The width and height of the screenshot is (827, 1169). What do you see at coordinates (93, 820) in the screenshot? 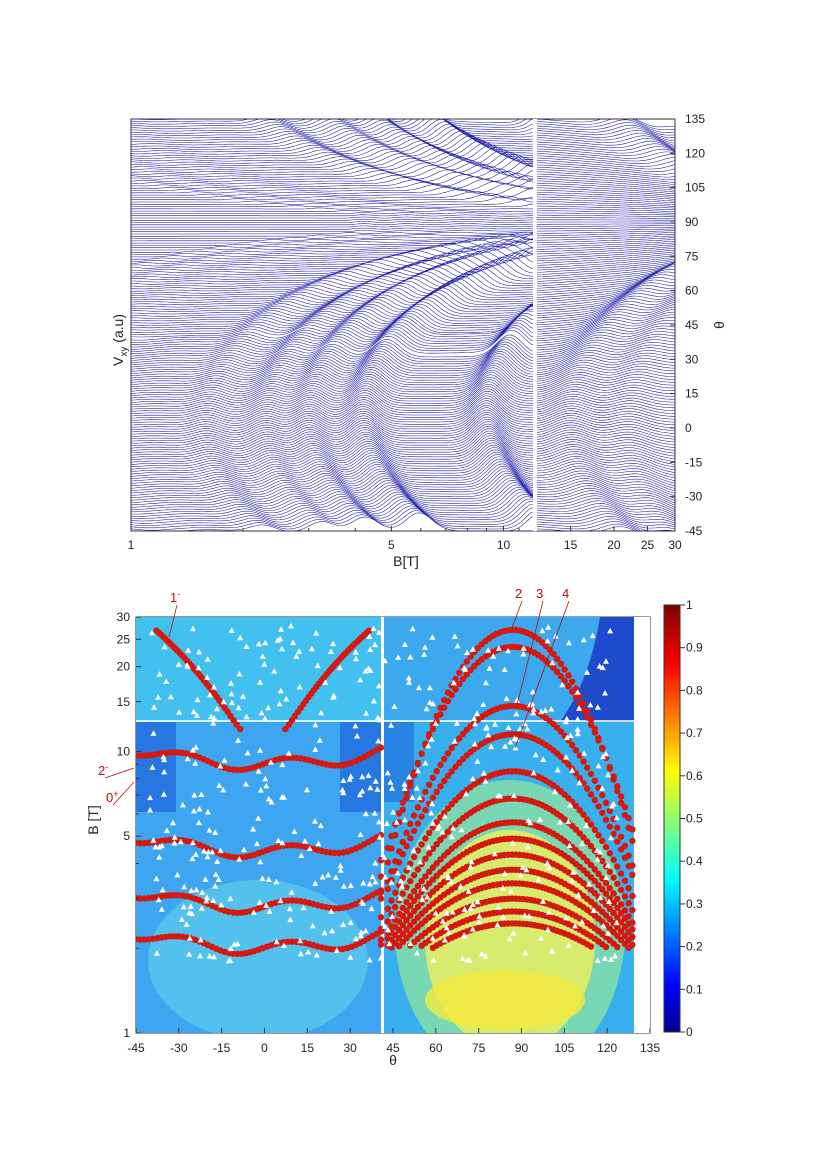
I see `bottom-y-axis-label: B [T]` at bounding box center [93, 820].